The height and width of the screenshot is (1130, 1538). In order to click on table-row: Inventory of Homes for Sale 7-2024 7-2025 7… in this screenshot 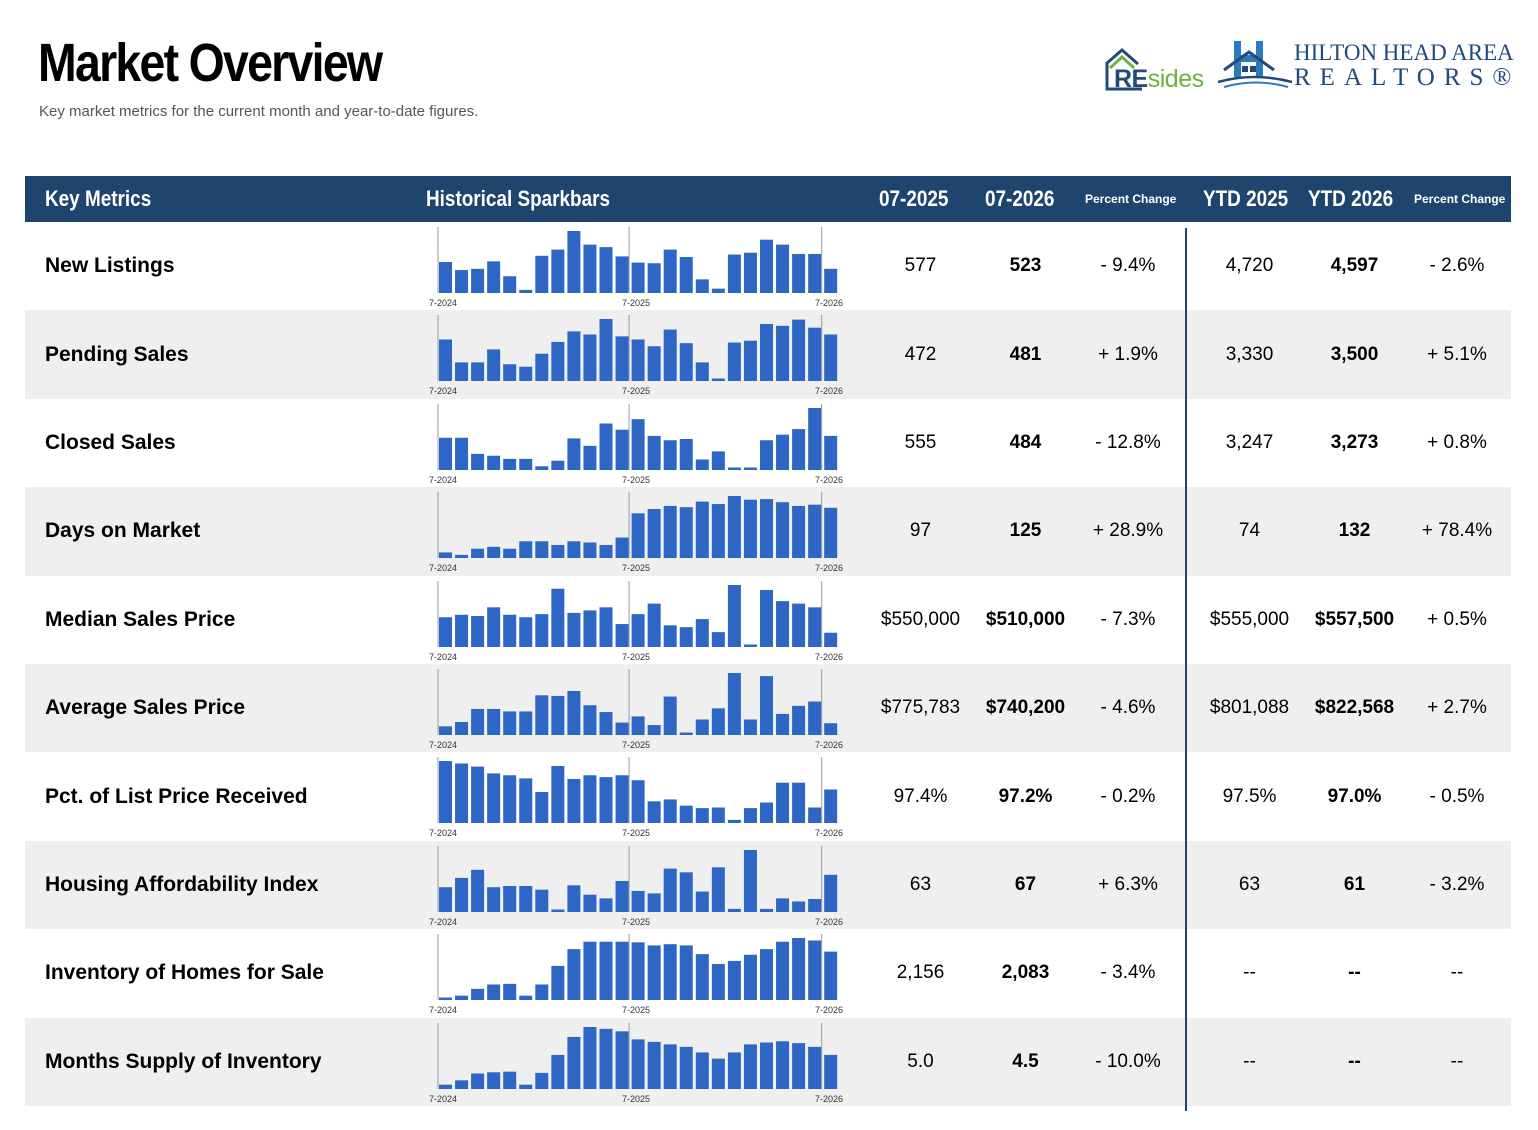, I will do `click(768, 973)`.